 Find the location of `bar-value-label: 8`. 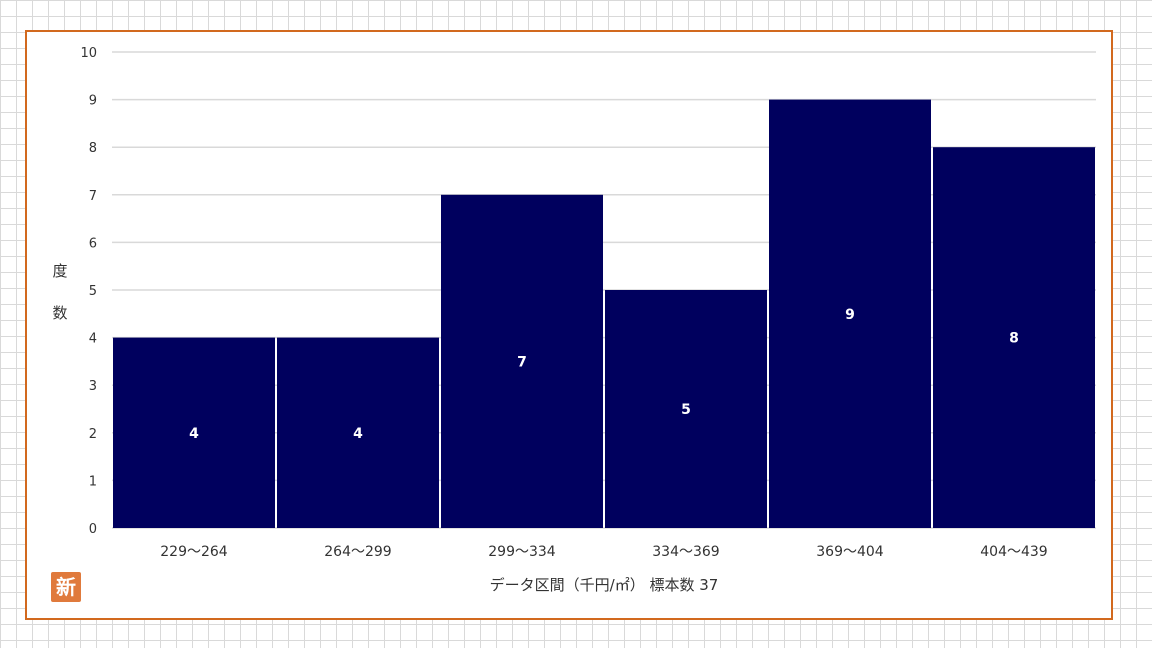

bar-value-label: 8 is located at coordinates (1014, 339).